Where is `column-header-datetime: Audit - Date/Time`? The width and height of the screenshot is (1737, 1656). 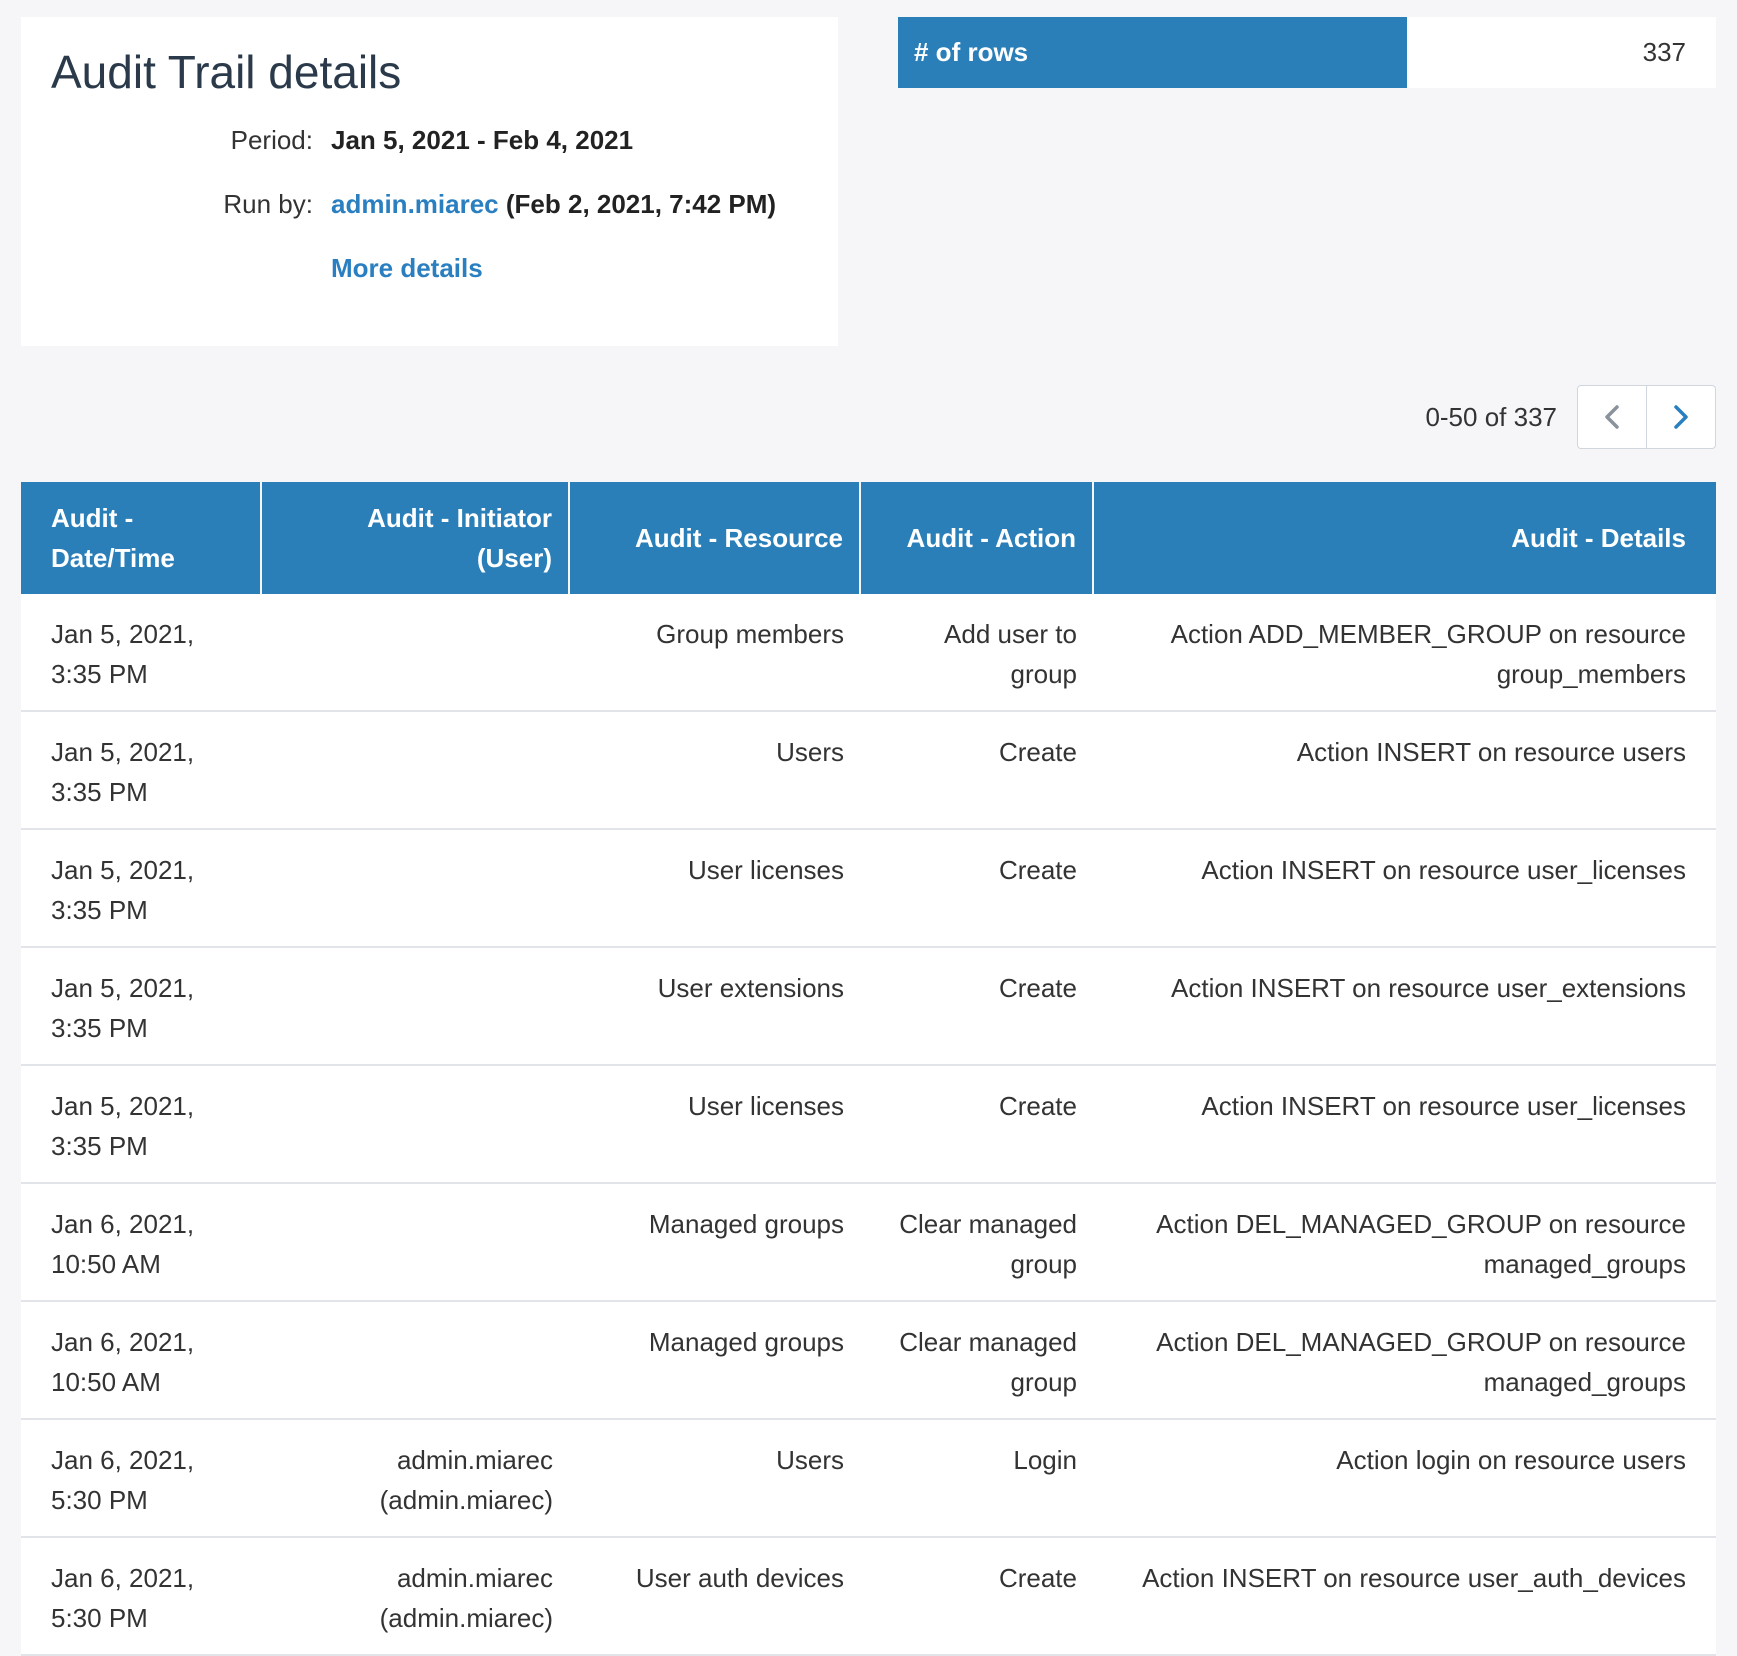 column-header-datetime: Audit - Date/Time is located at coordinates (141, 538).